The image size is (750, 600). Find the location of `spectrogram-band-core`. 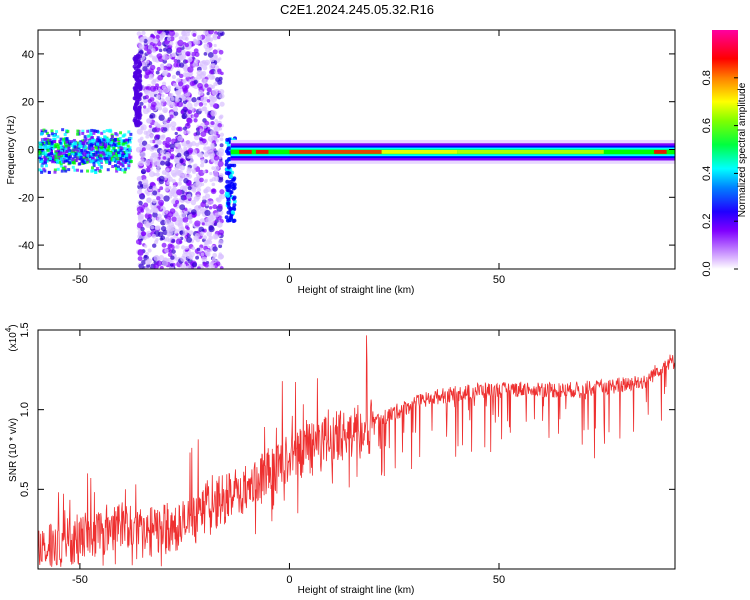

spectrogram-band-core is located at coordinates (335, 151).